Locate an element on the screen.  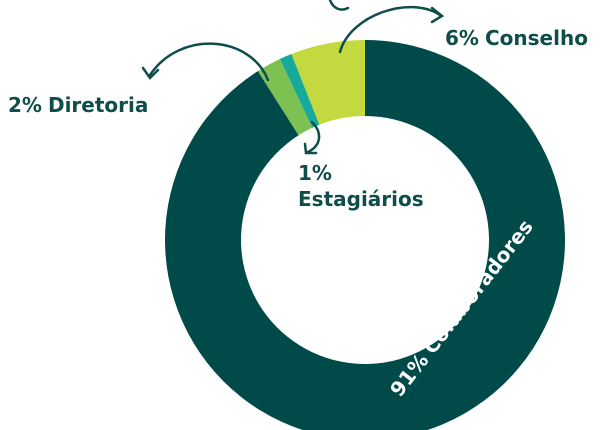
value-label: 1% is located at coordinates (315, 173).